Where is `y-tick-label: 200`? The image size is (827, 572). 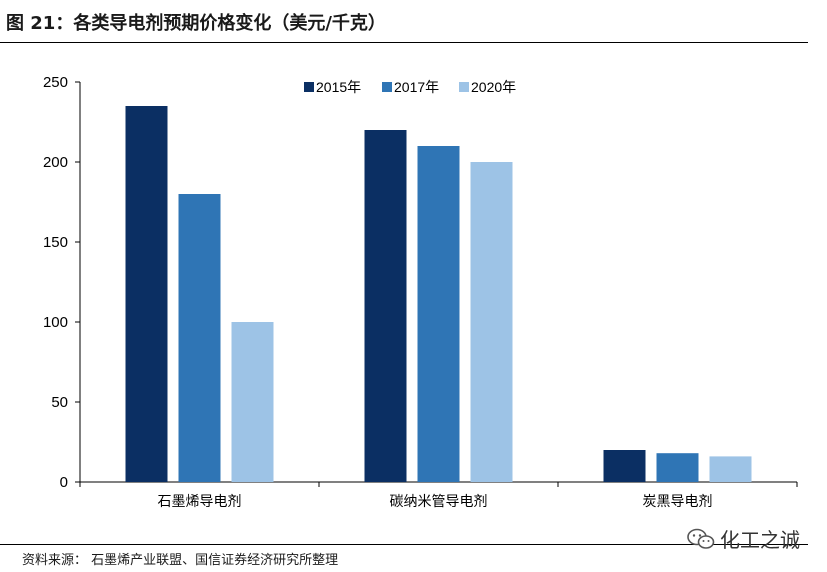 y-tick-label: 200 is located at coordinates (55, 162).